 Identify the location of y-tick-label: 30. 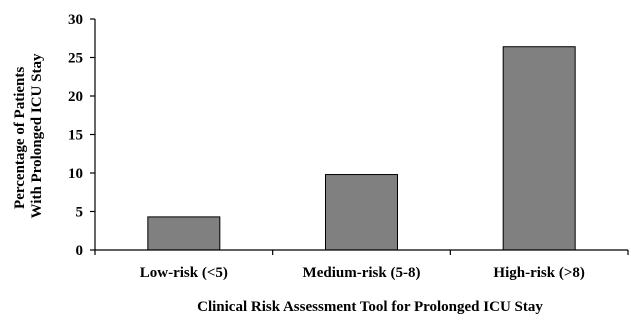
(75, 20).